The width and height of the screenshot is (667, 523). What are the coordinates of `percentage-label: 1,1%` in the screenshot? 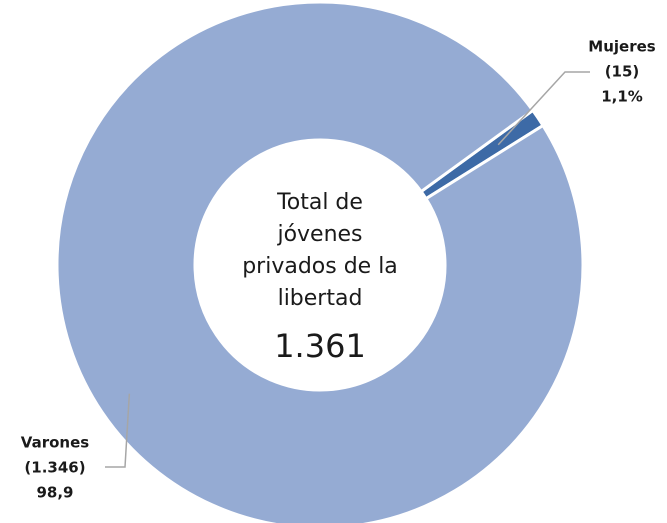 It's located at (622, 97).